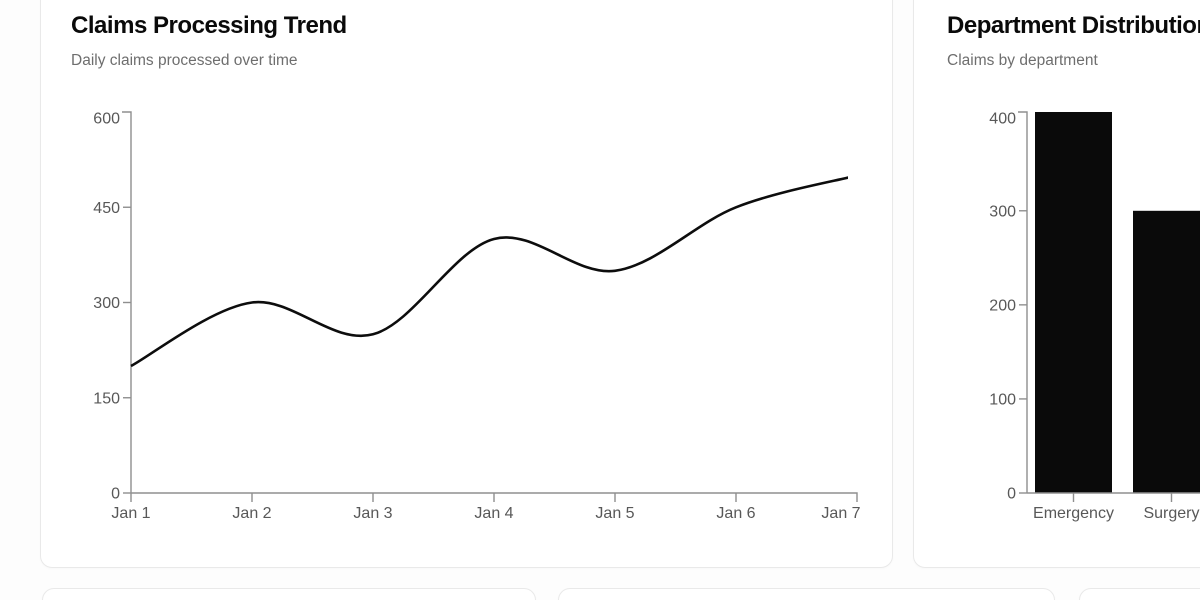 The width and height of the screenshot is (1200, 600). Describe the element at coordinates (1073, 25) in the screenshot. I see `department-distribution-title: Department Distribution` at that location.